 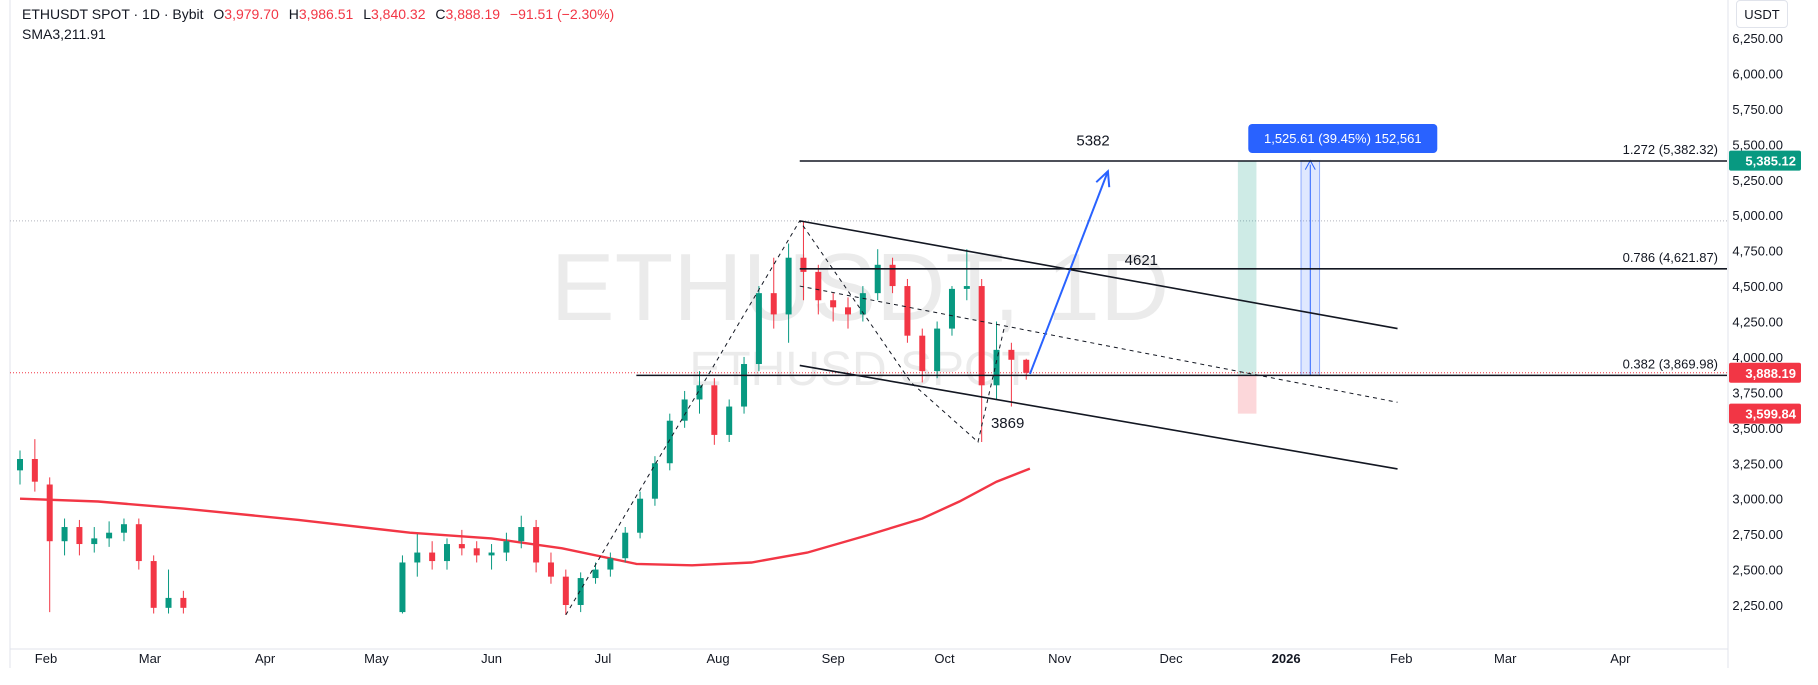 I want to click on fib-level-label-1: 0.786 (4,621.87), so click(x=1670, y=257).